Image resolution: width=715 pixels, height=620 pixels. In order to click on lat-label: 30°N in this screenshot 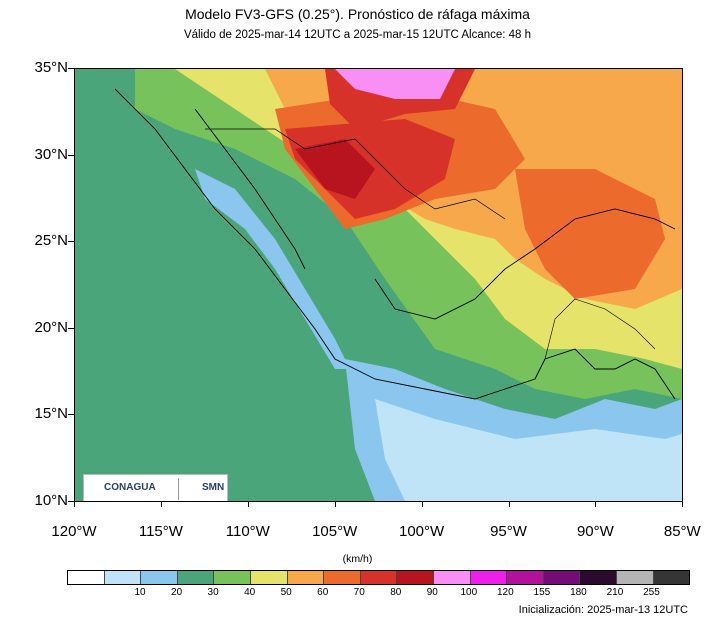, I will do `click(51, 154)`.